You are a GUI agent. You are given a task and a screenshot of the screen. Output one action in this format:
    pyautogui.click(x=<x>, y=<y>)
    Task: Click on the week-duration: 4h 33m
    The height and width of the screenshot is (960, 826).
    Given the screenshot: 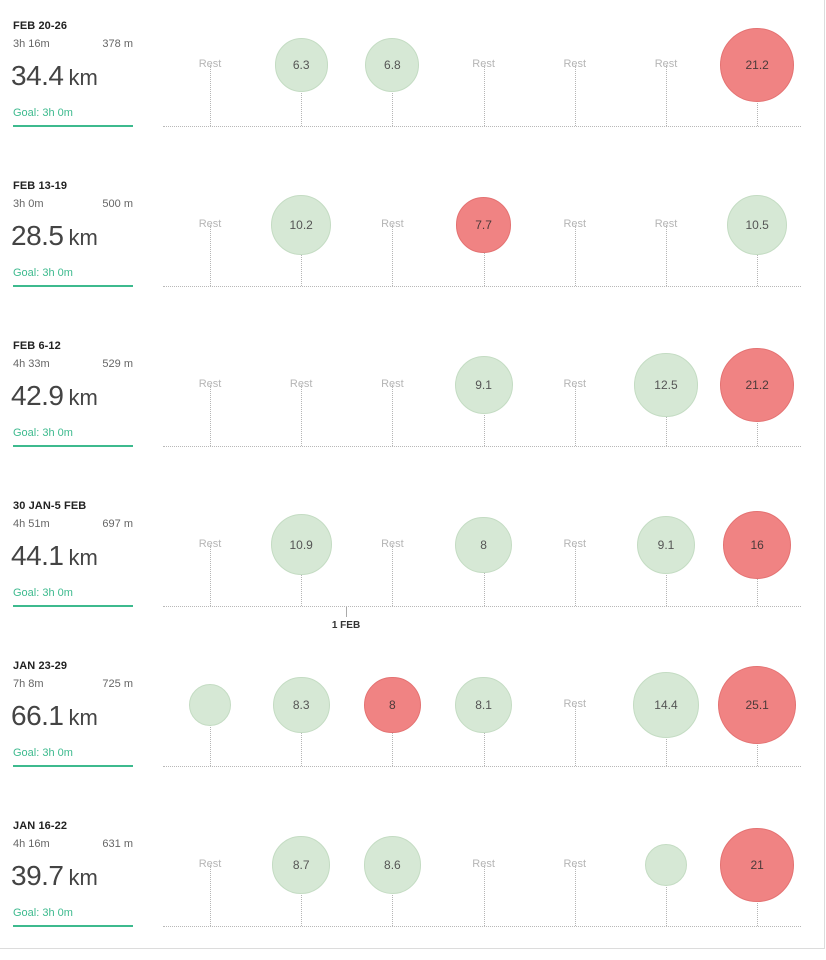 What is the action you would take?
    pyautogui.click(x=31, y=364)
    